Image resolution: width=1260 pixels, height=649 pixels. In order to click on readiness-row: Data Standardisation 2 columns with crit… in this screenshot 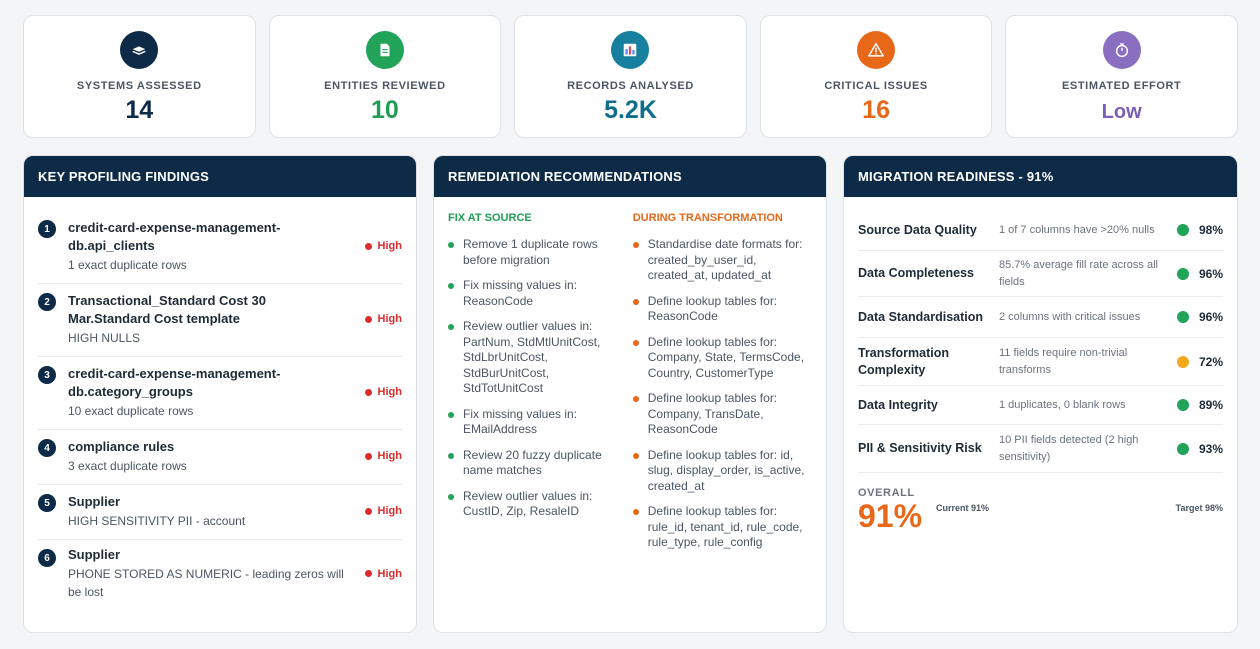, I will do `click(1040, 317)`.